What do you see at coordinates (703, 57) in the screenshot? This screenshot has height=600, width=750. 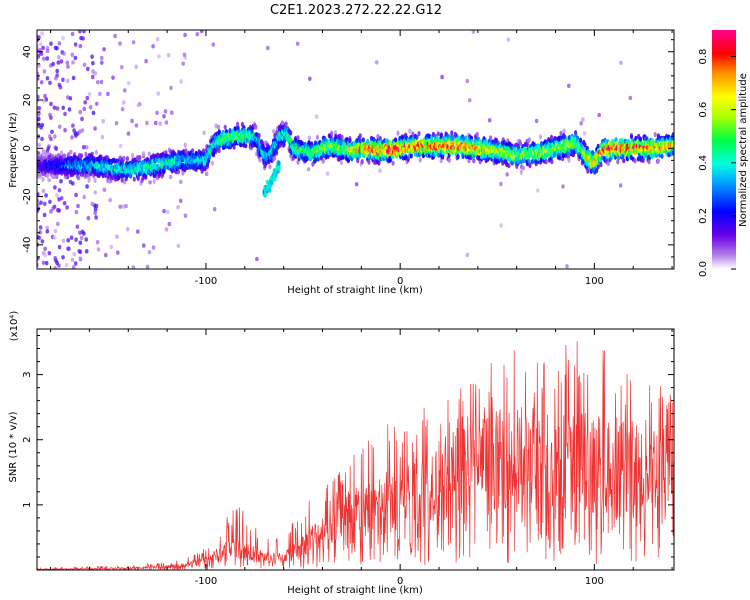 I see `colorbar-tick-label: 0.8` at bounding box center [703, 57].